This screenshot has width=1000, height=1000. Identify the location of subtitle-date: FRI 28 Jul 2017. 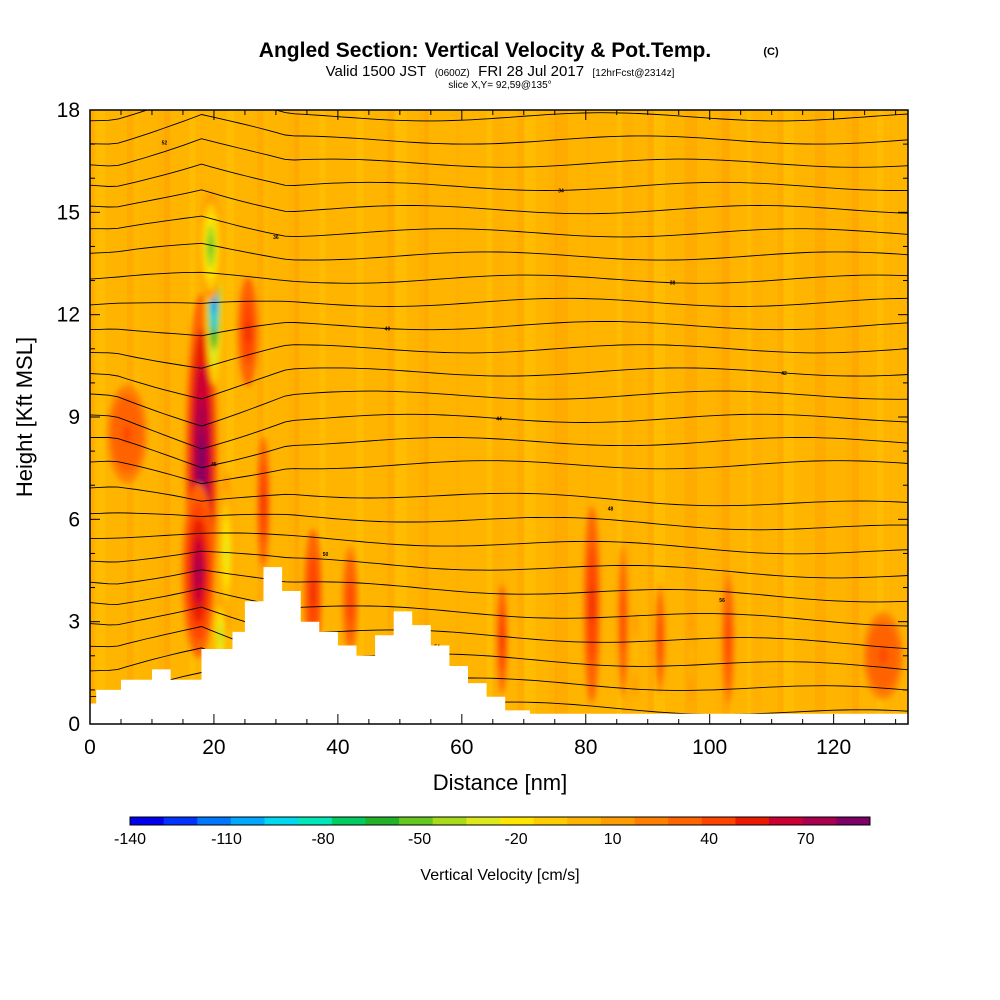
(531, 71).